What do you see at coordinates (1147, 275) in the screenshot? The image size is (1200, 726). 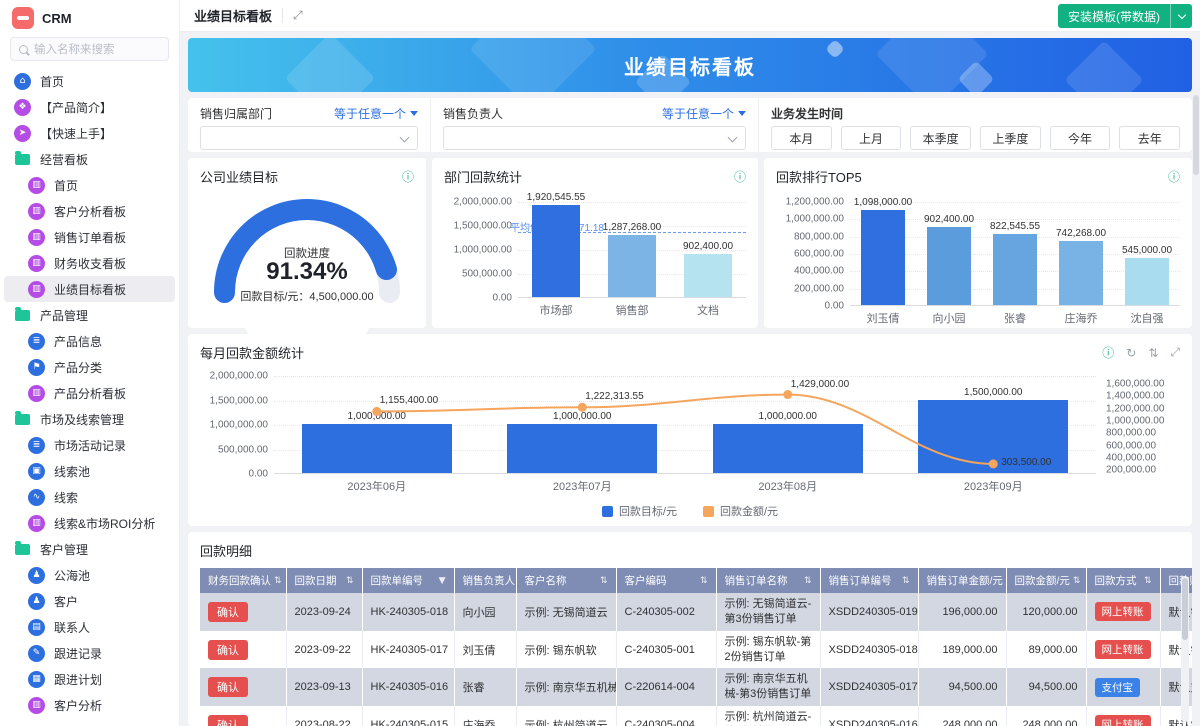 I see `bar-沈自强: 545,000.00` at bounding box center [1147, 275].